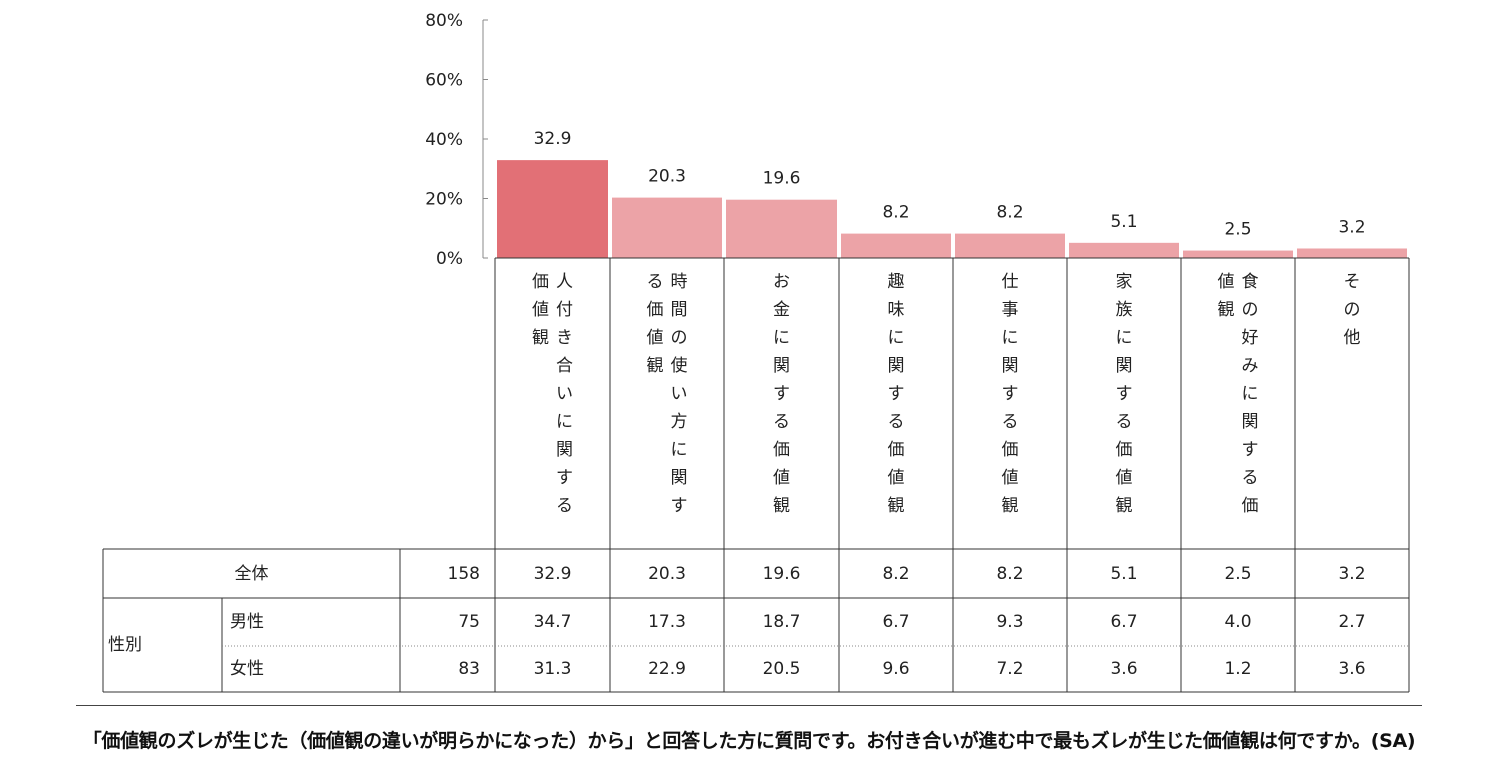 The height and width of the screenshot is (774, 1498). I want to click on category-label-column: 人付き合いに関する, so click(564, 394).